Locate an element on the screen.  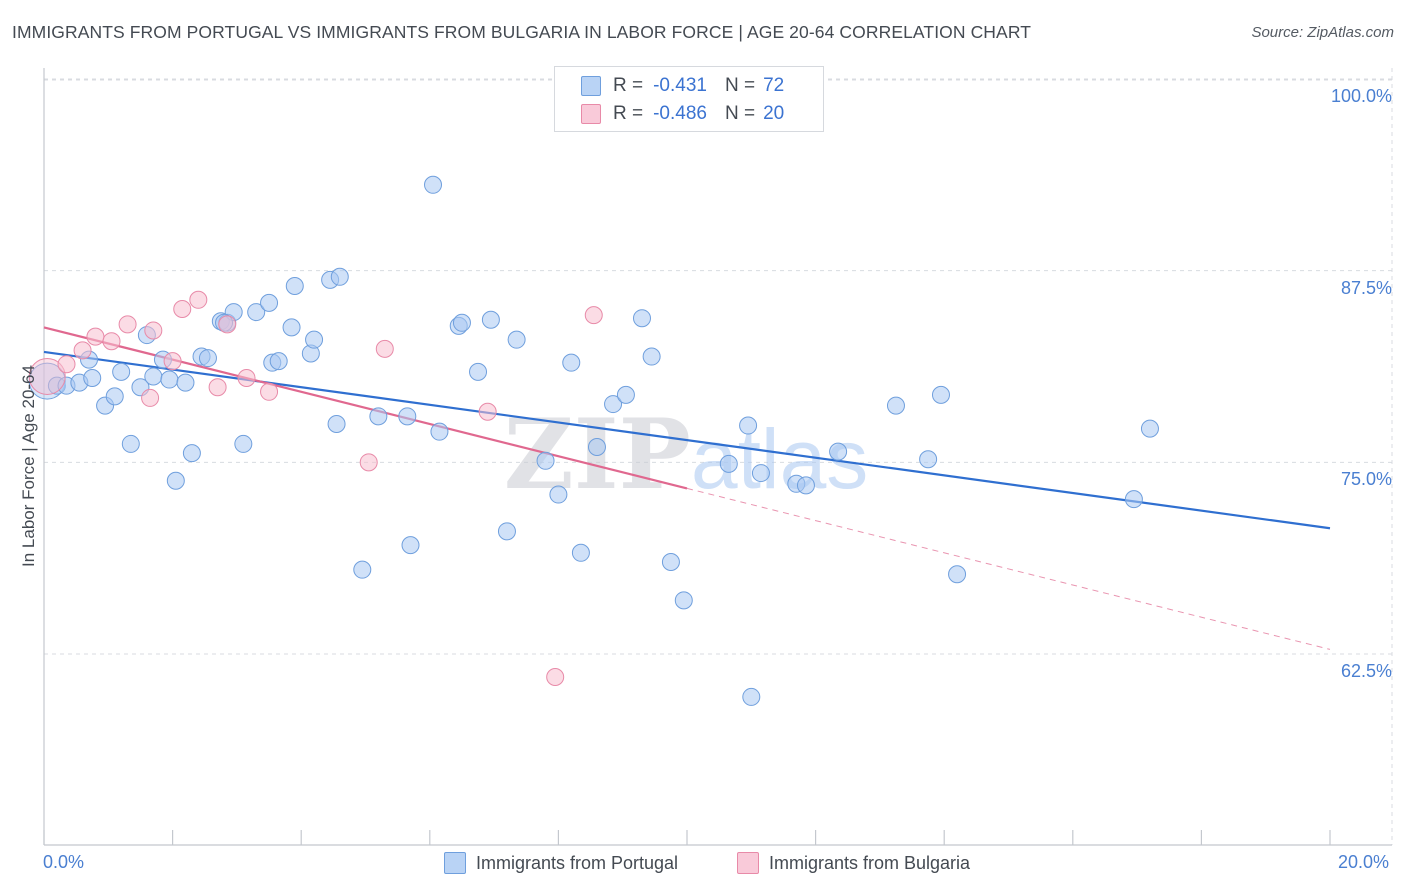
bulgaria-trend-extension is located at coordinates (1008, 568).